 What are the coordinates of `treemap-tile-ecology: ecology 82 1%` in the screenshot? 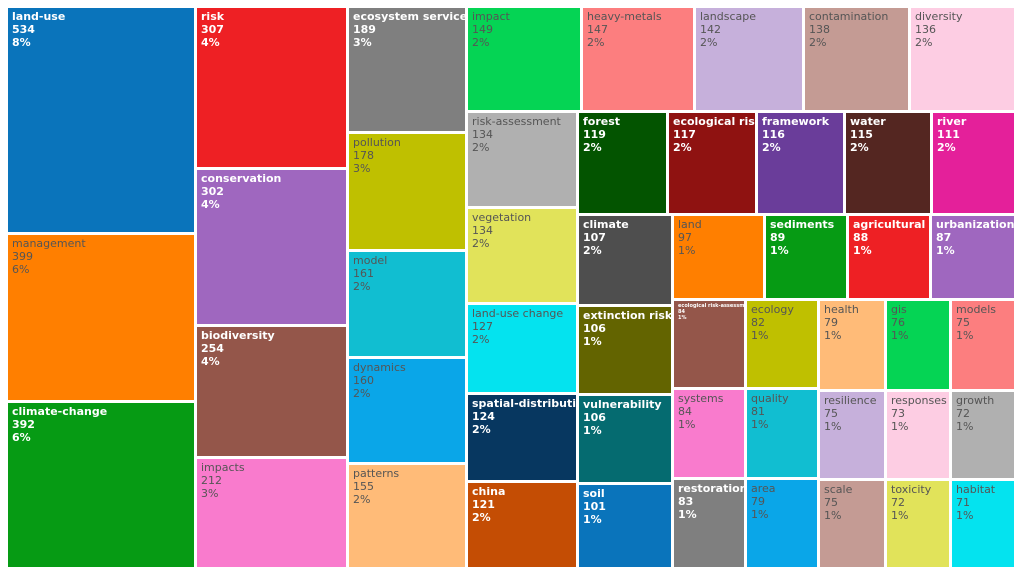 It's located at (782, 344).